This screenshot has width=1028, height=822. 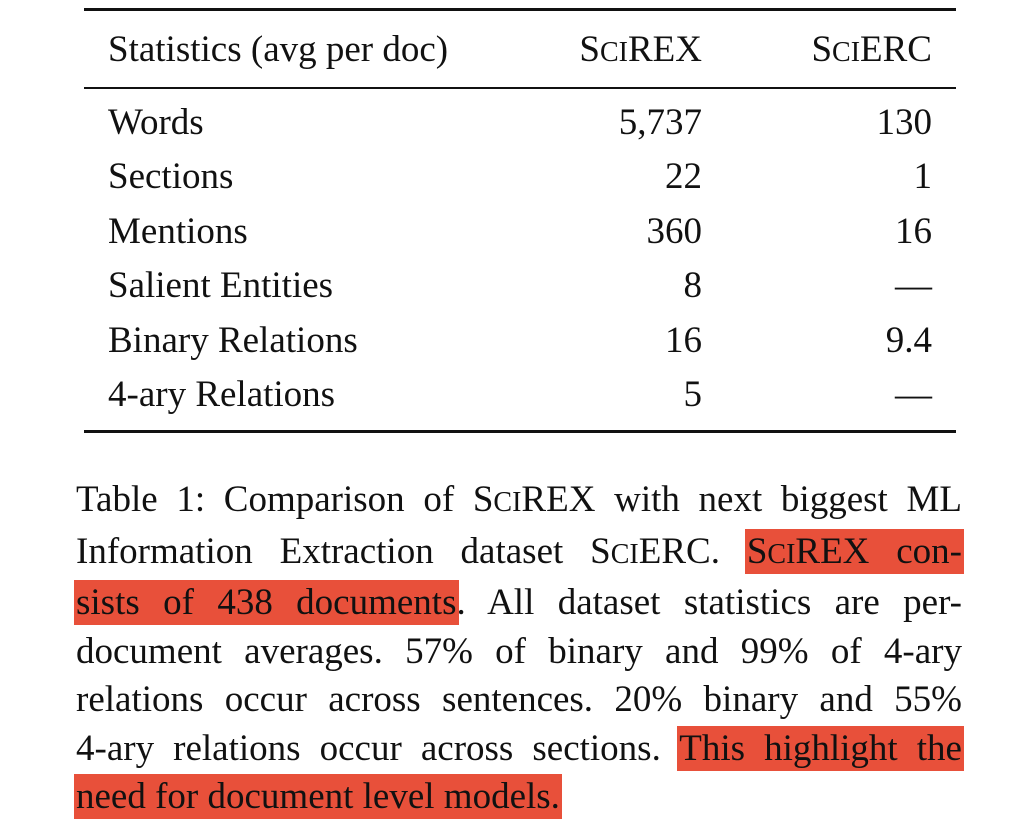 What do you see at coordinates (607, 400) in the screenshot?
I see `cell-scirex: 5` at bounding box center [607, 400].